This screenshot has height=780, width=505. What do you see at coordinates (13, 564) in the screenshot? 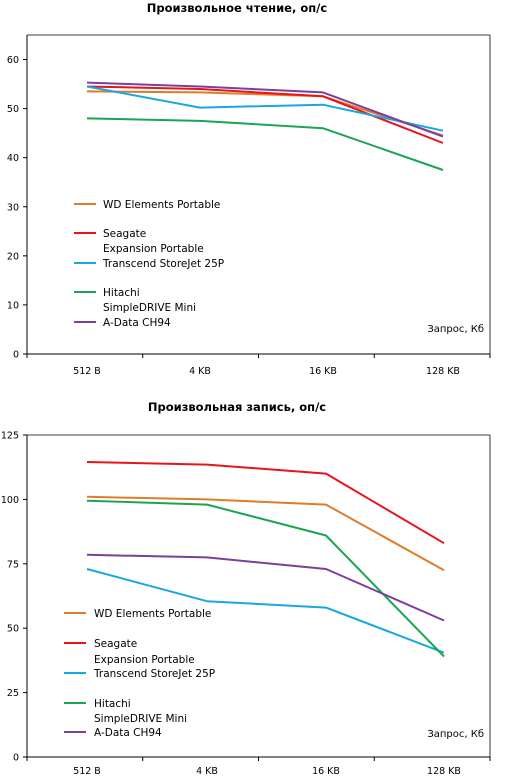
I see `y-tick-label: 75` at bounding box center [13, 564].